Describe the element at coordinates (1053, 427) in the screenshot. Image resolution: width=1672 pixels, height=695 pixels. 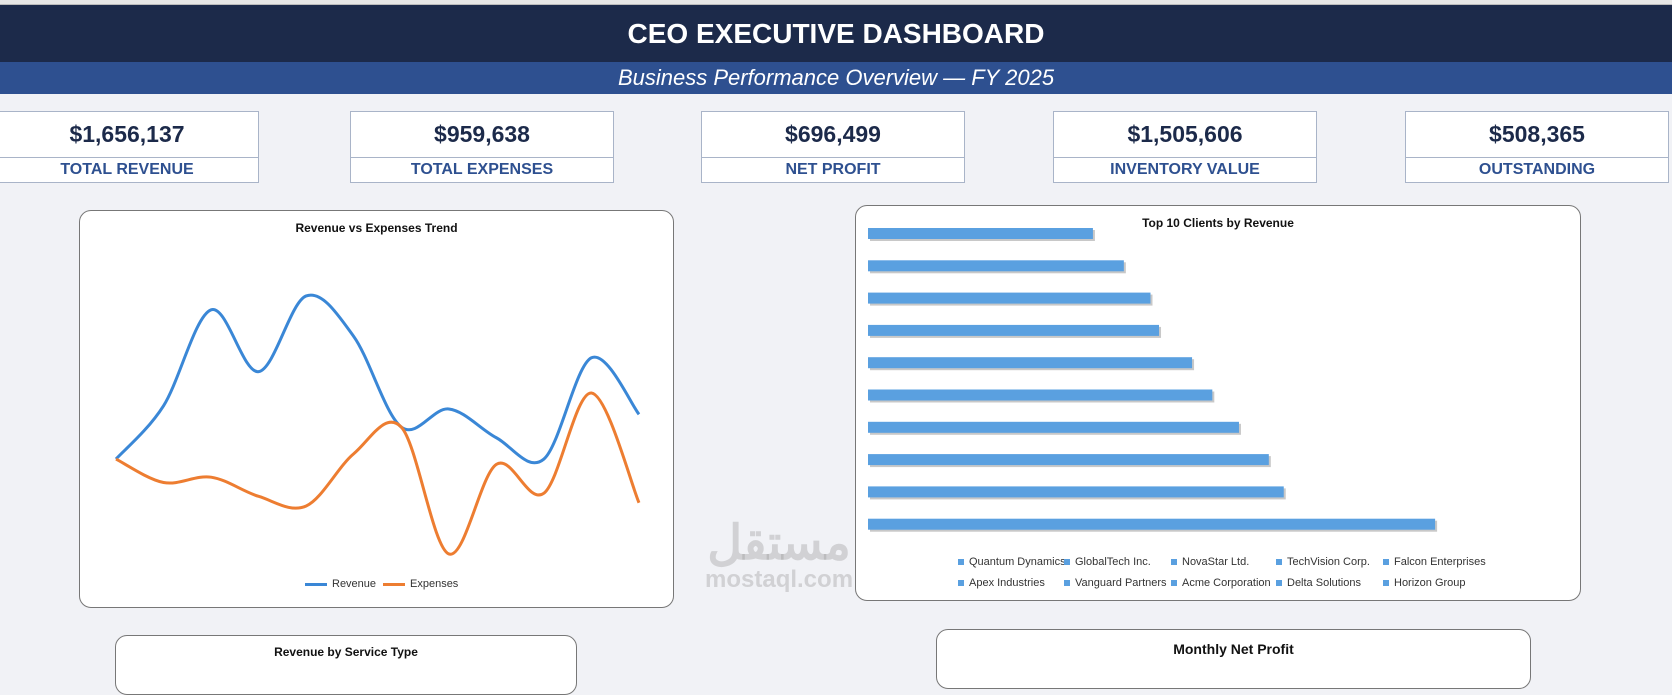
I see `bar-techvision-corp-` at that location.